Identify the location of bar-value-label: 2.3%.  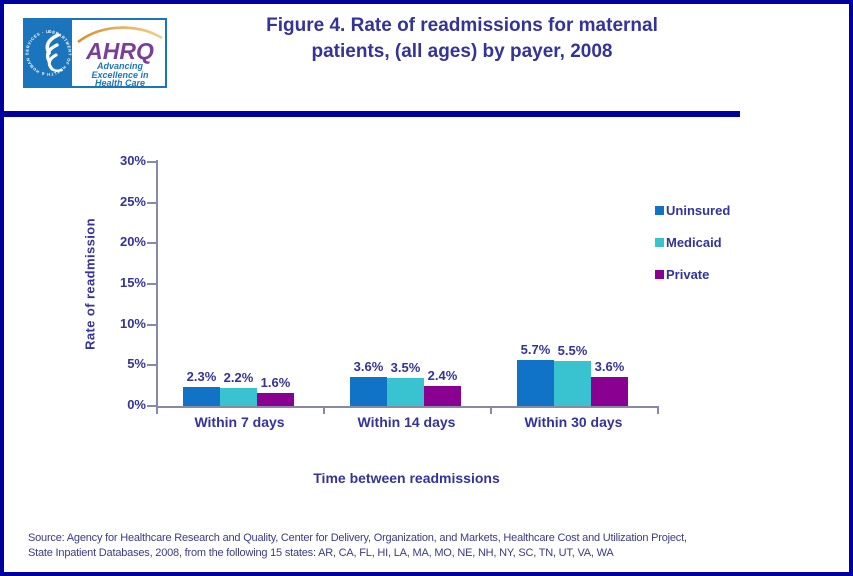
(201, 377).